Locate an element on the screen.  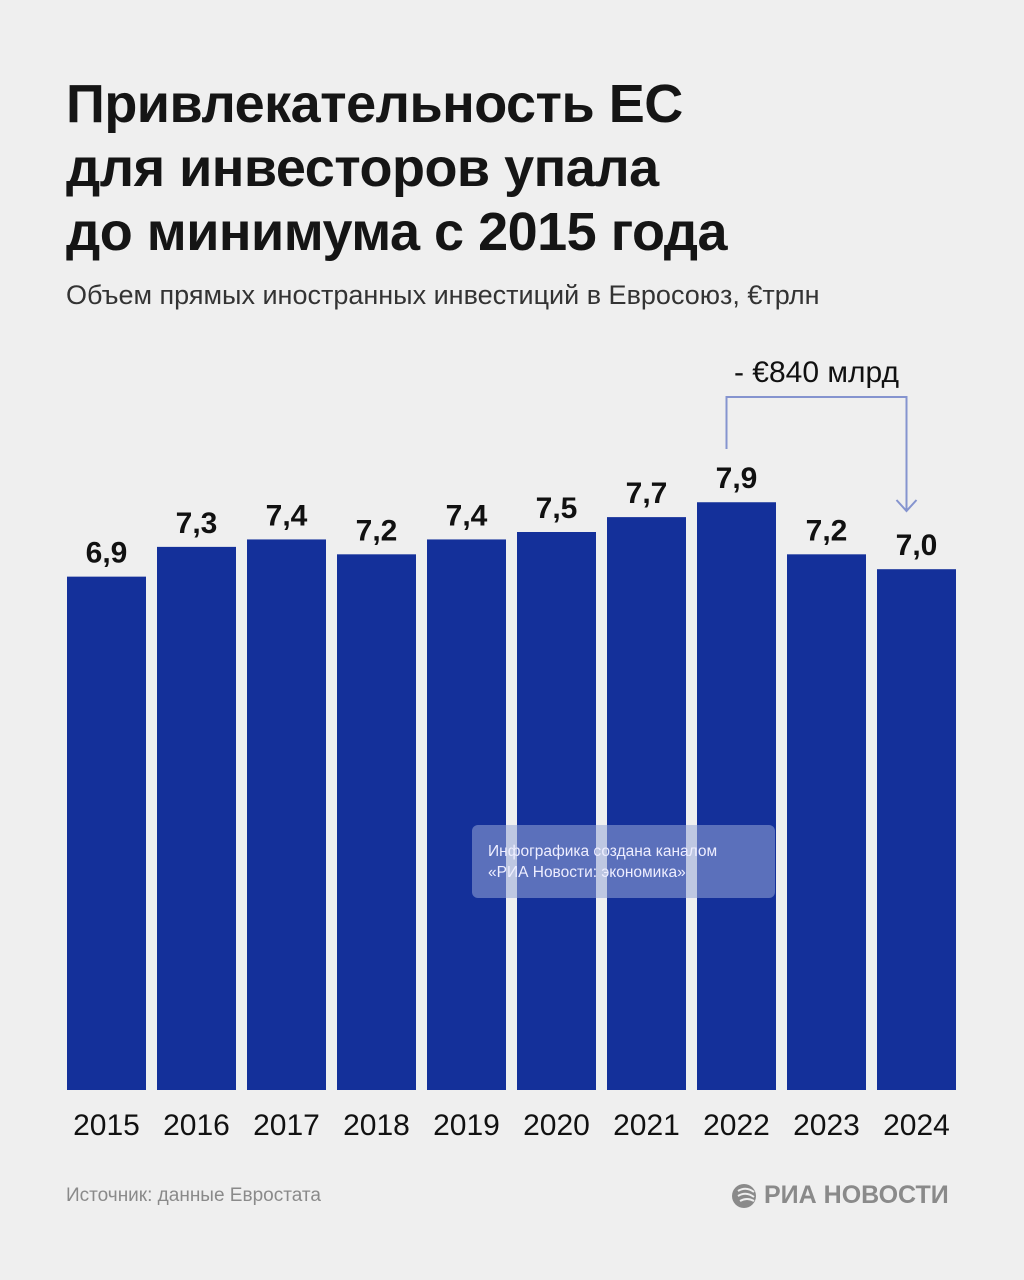
title-line: для инвесторов упала is located at coordinates (362, 168).